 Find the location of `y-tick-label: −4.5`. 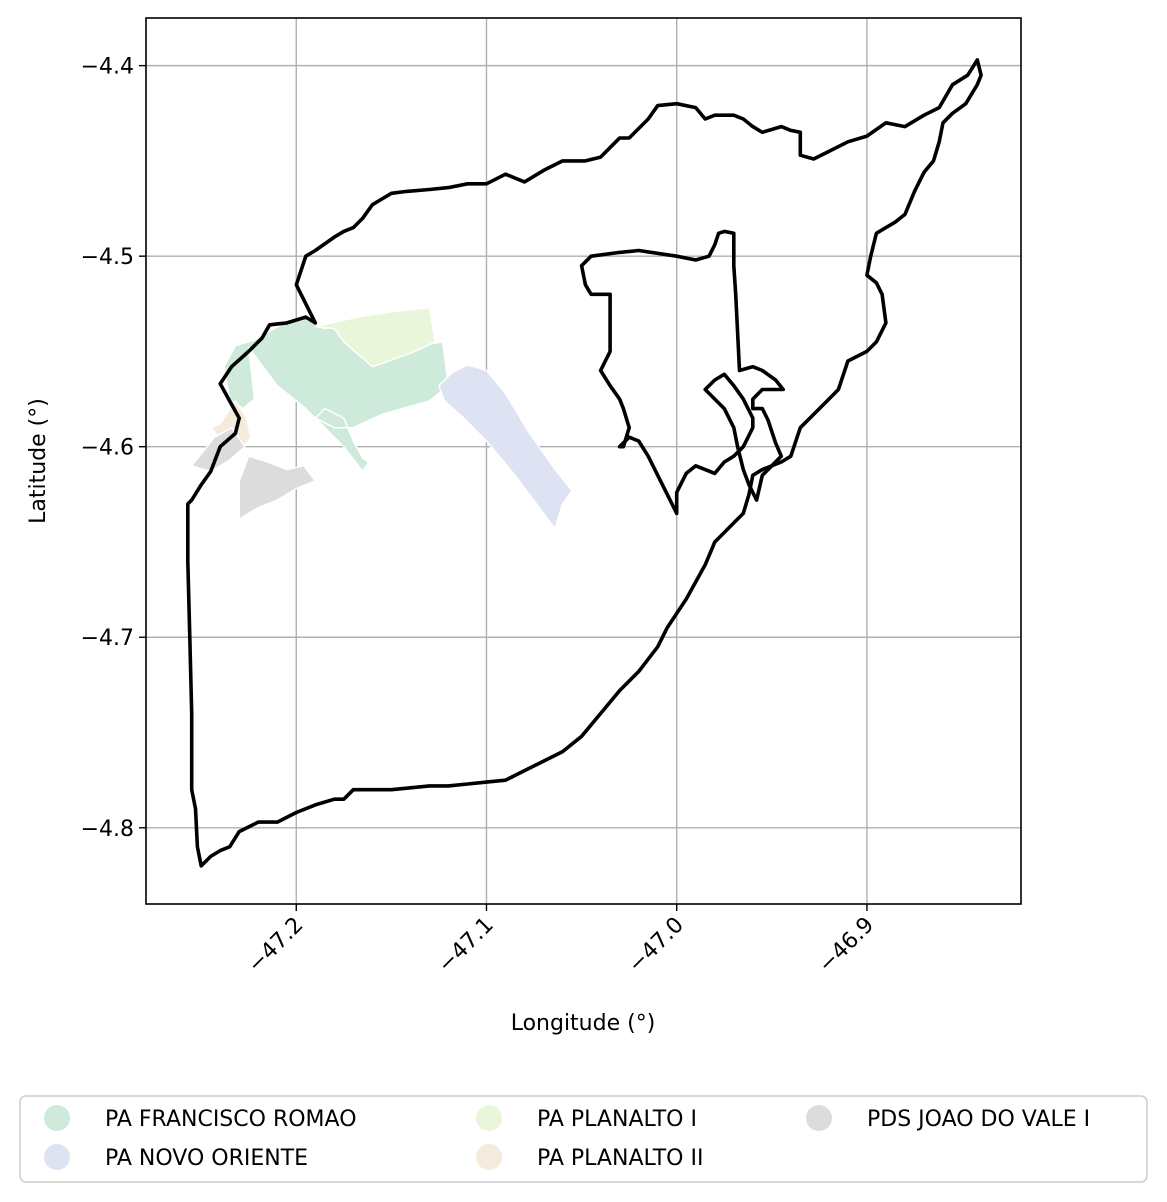

y-tick-label: −4.5 is located at coordinates (107, 257).